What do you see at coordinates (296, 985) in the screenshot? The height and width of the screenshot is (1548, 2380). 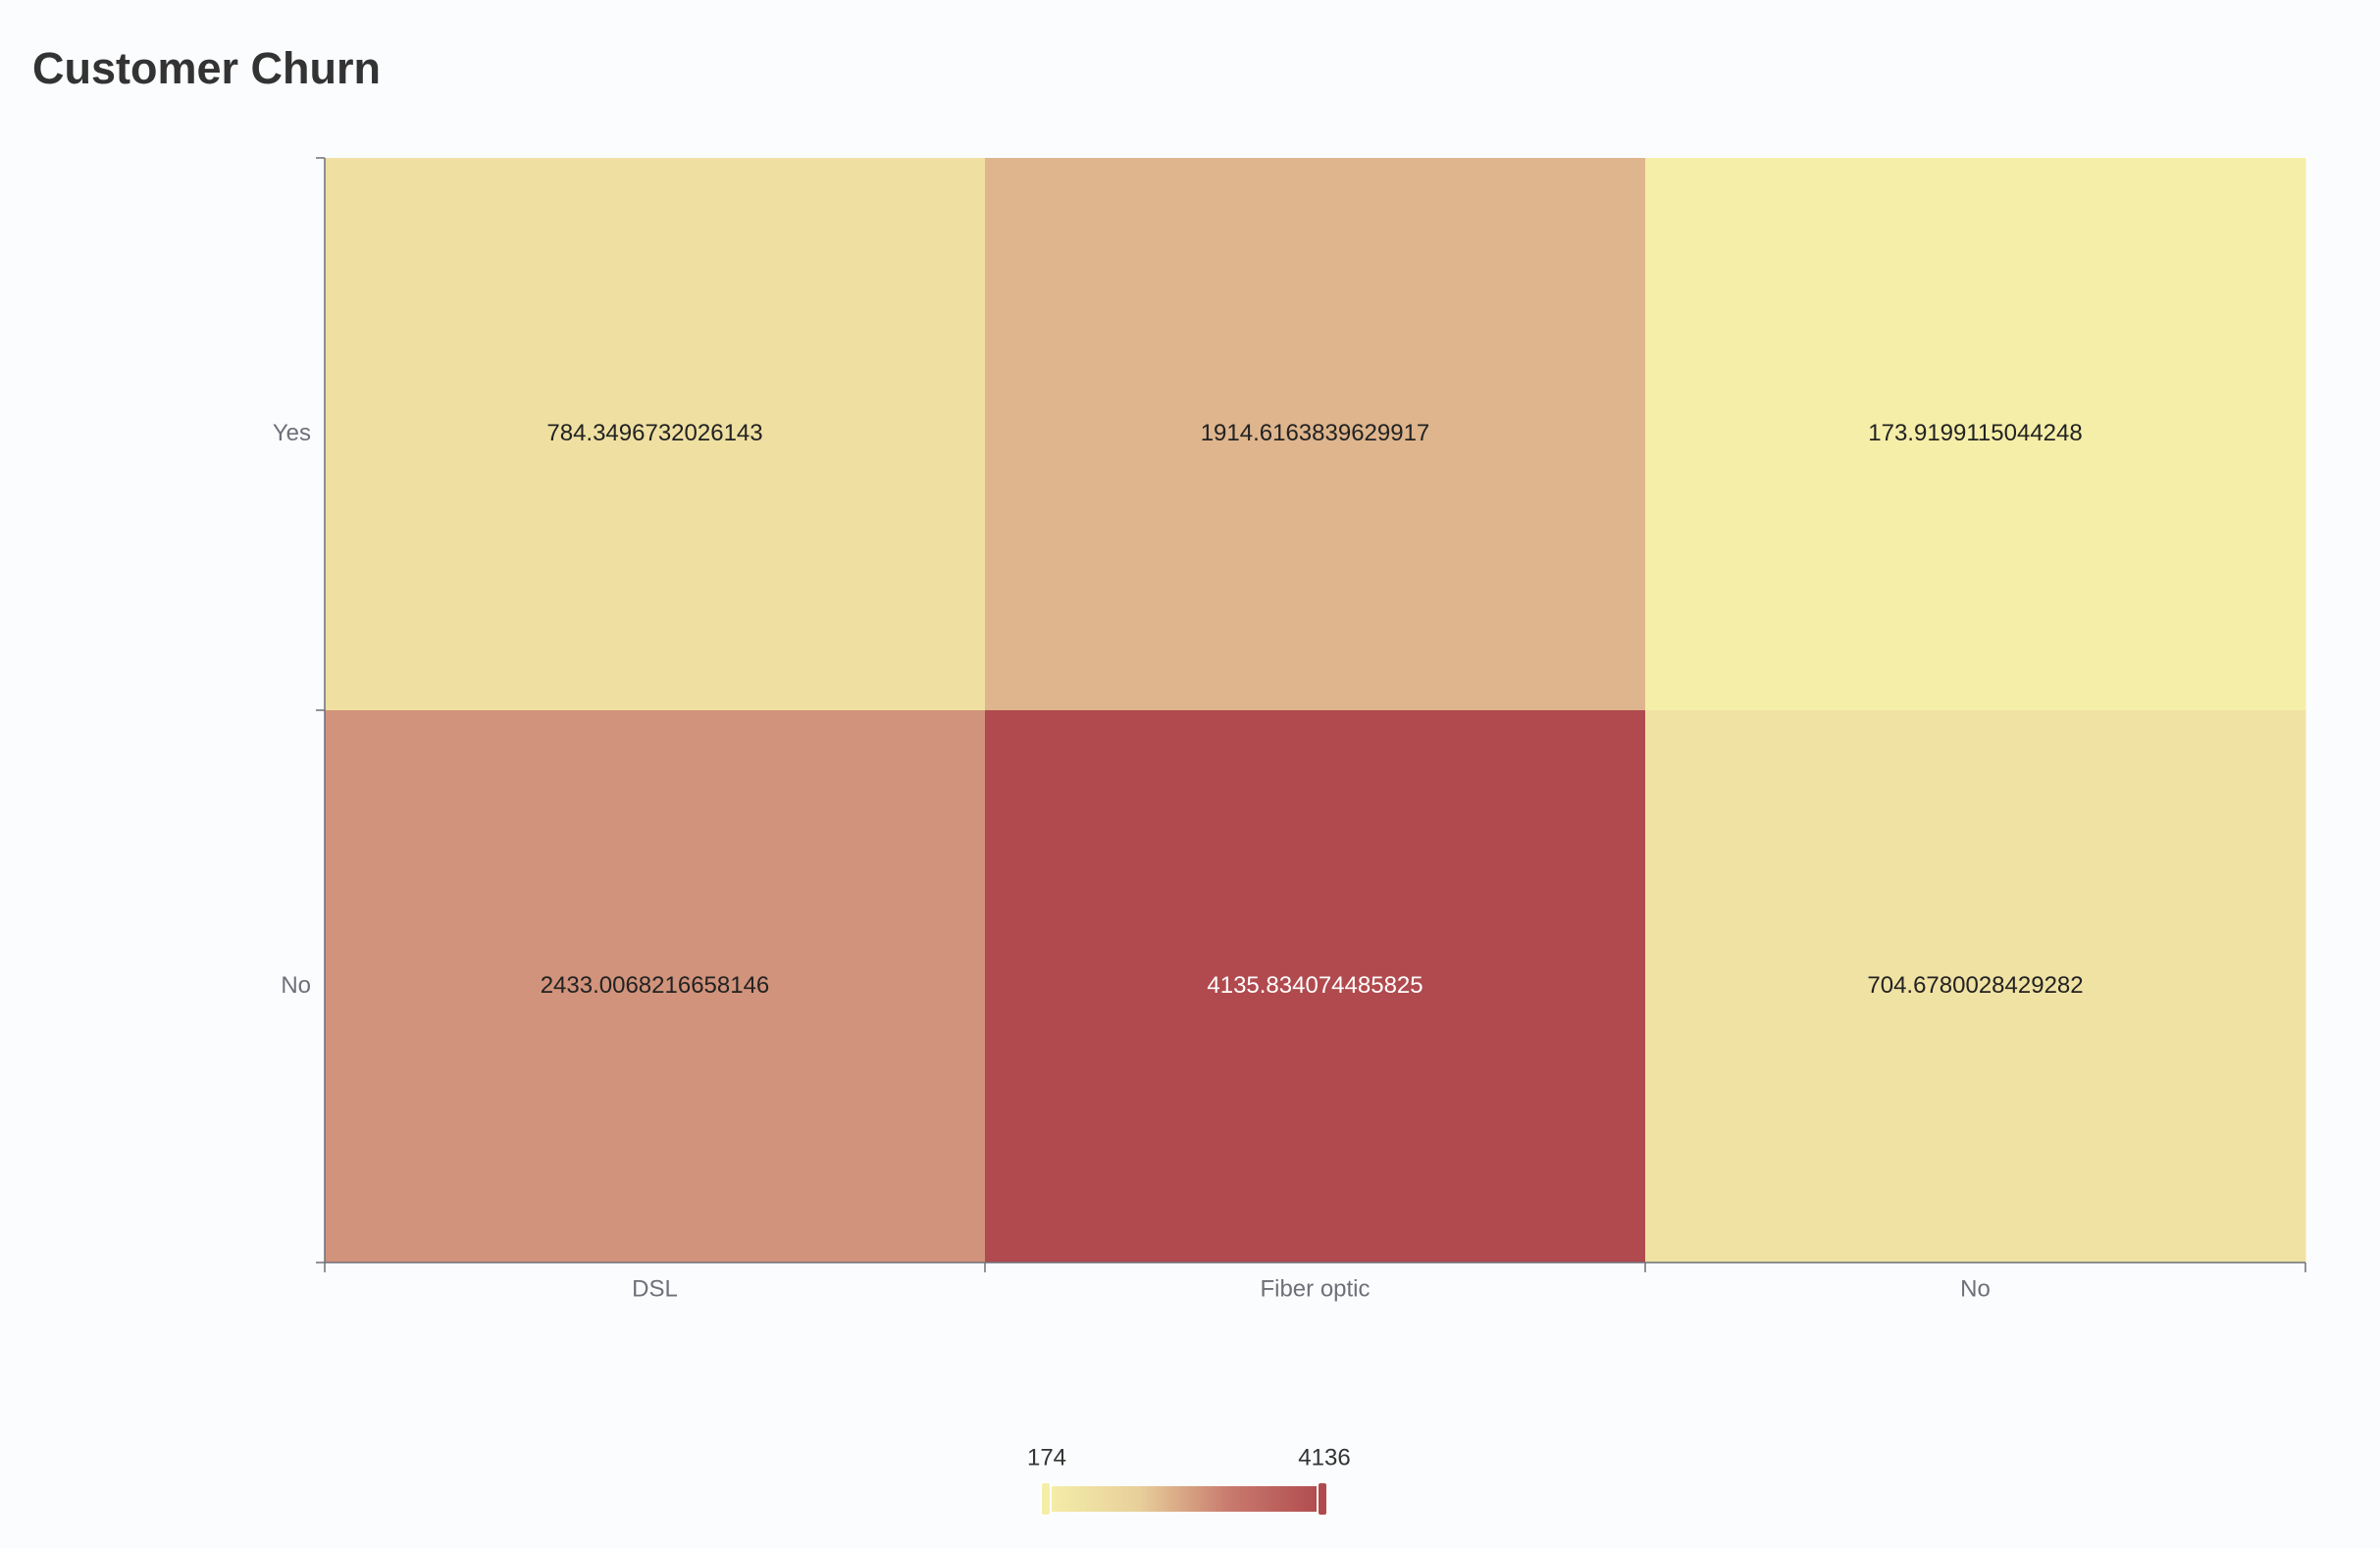 I see `y-tick-label: No` at bounding box center [296, 985].